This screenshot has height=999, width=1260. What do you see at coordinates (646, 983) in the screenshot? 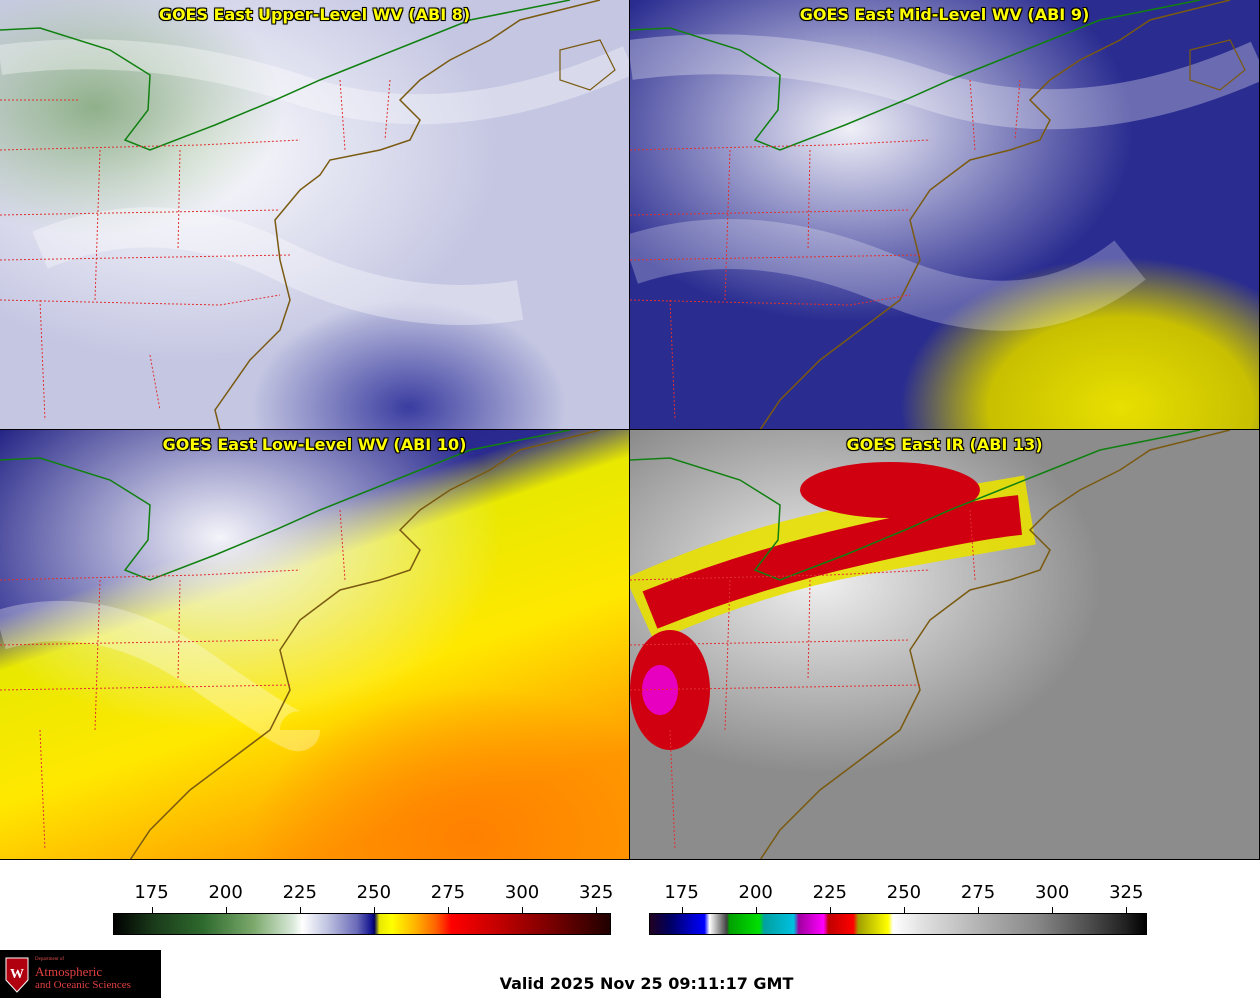
I see `valid-time-label: Valid 2025 Nov 25 09:11:17 GMT` at bounding box center [646, 983].